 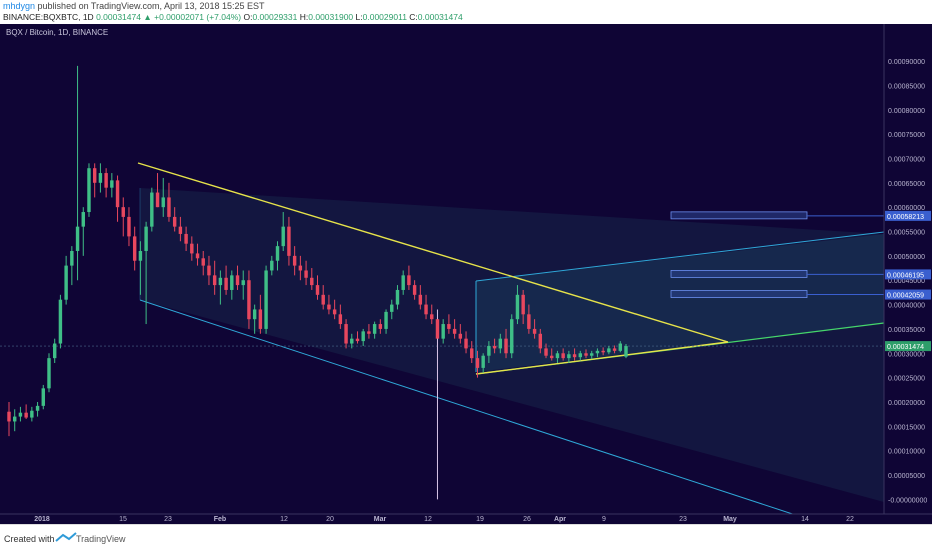 I want to click on y-tick-label: 0.00020000, so click(x=906, y=403).